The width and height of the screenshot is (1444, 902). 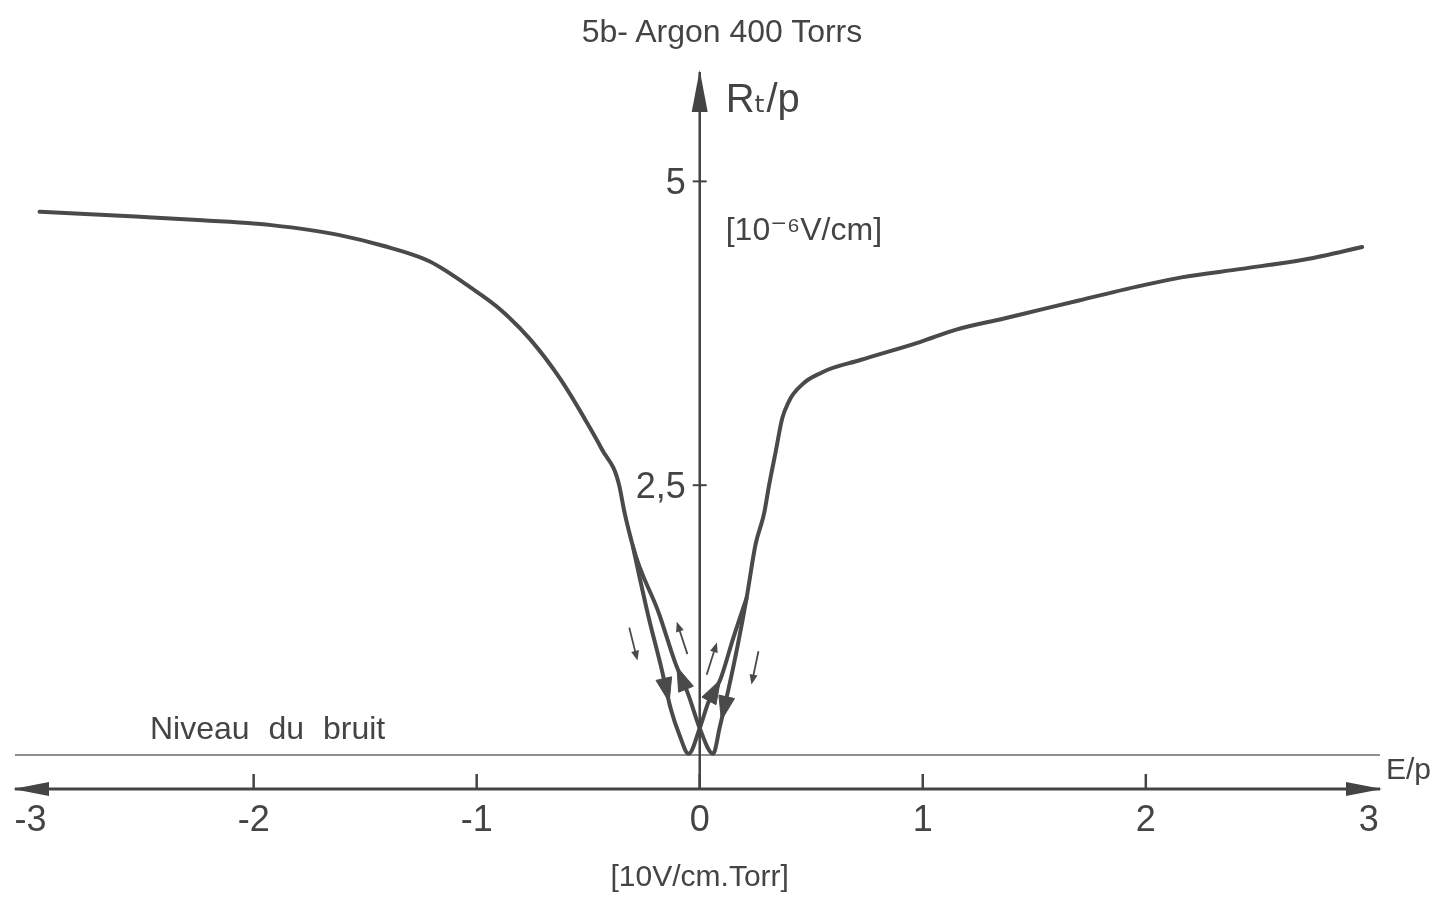 I want to click on y-axis-title: Rₜ/p, so click(x=762, y=98).